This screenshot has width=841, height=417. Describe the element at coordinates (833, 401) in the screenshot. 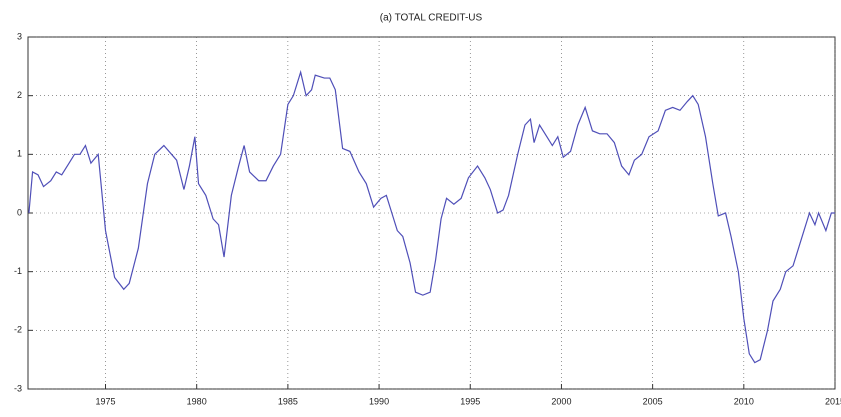

I see `x-tick-label: 2015` at that location.